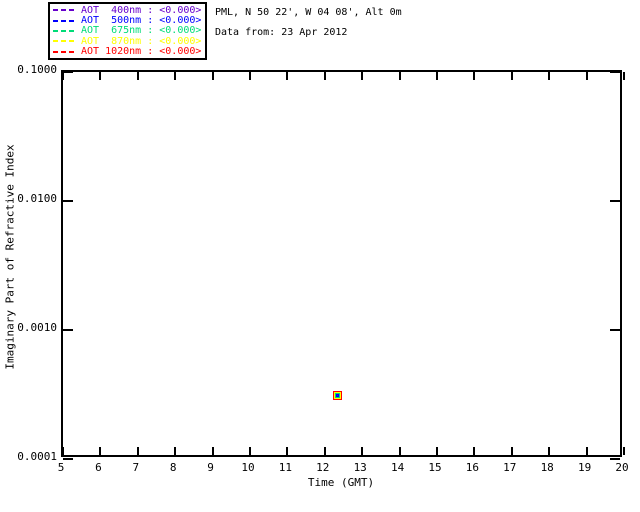 This screenshot has height=512, width=640. What do you see at coordinates (141, 41) in the screenshot?
I see `legend-label: AOT 870nm : <0.000>` at bounding box center [141, 41].